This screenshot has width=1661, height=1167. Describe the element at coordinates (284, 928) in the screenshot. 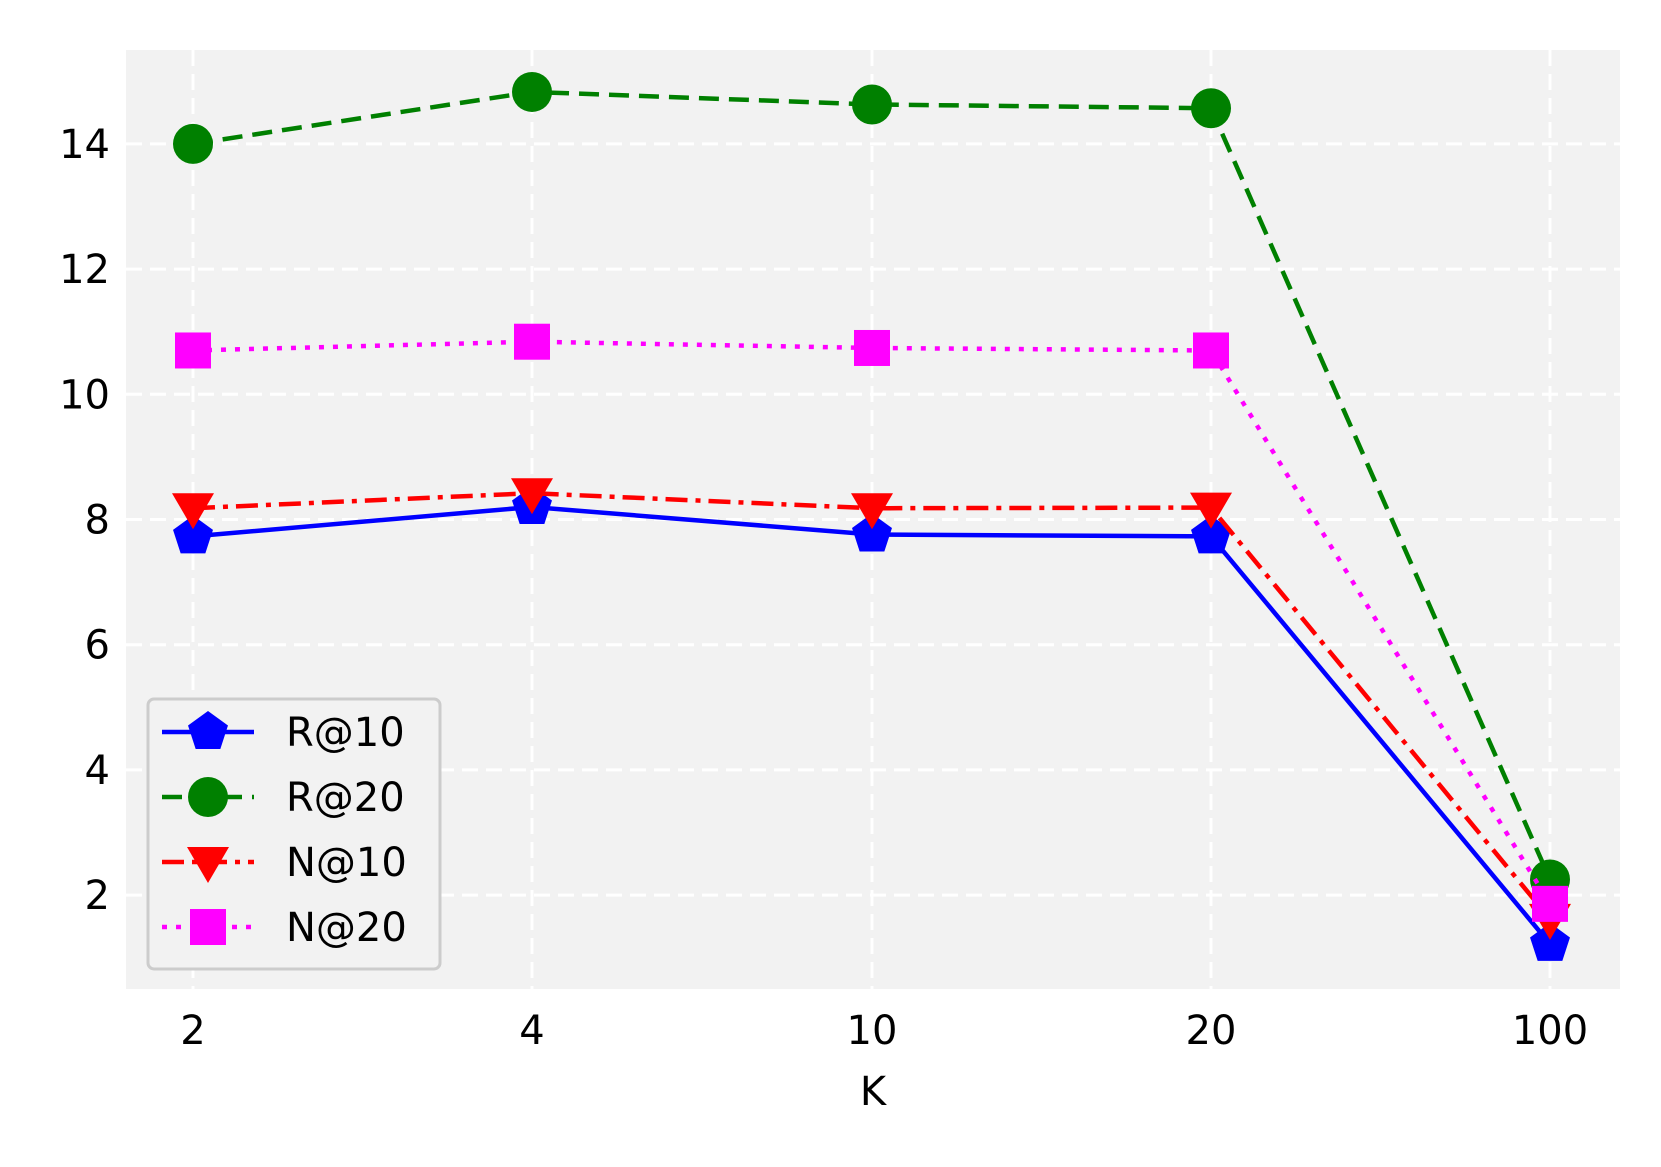

I see `legend-entry: N@20` at that location.